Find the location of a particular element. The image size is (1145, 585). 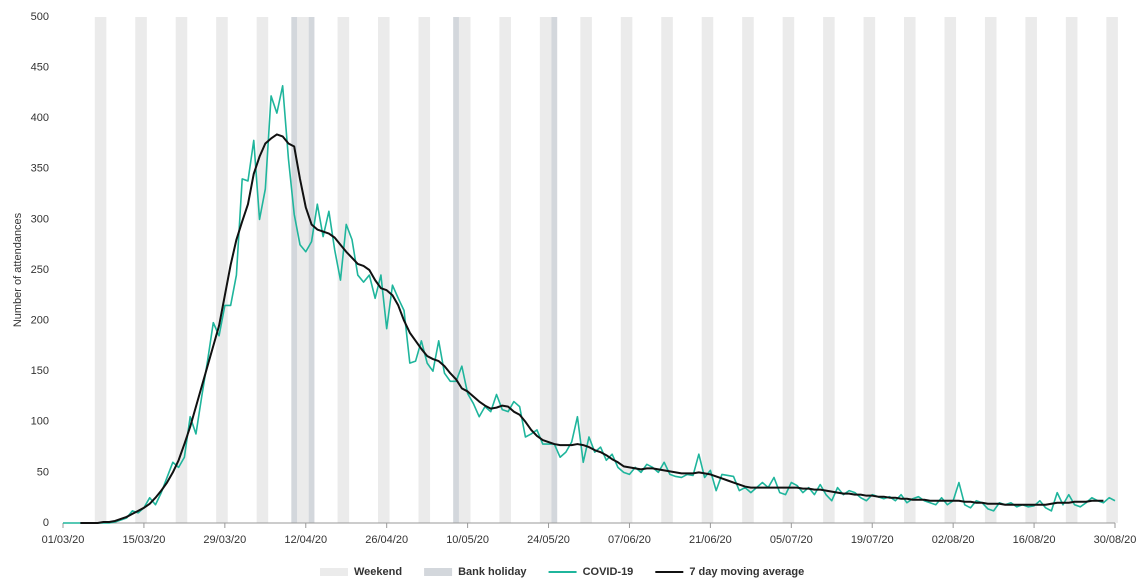

y-tick-label: 500 is located at coordinates (40, 17).